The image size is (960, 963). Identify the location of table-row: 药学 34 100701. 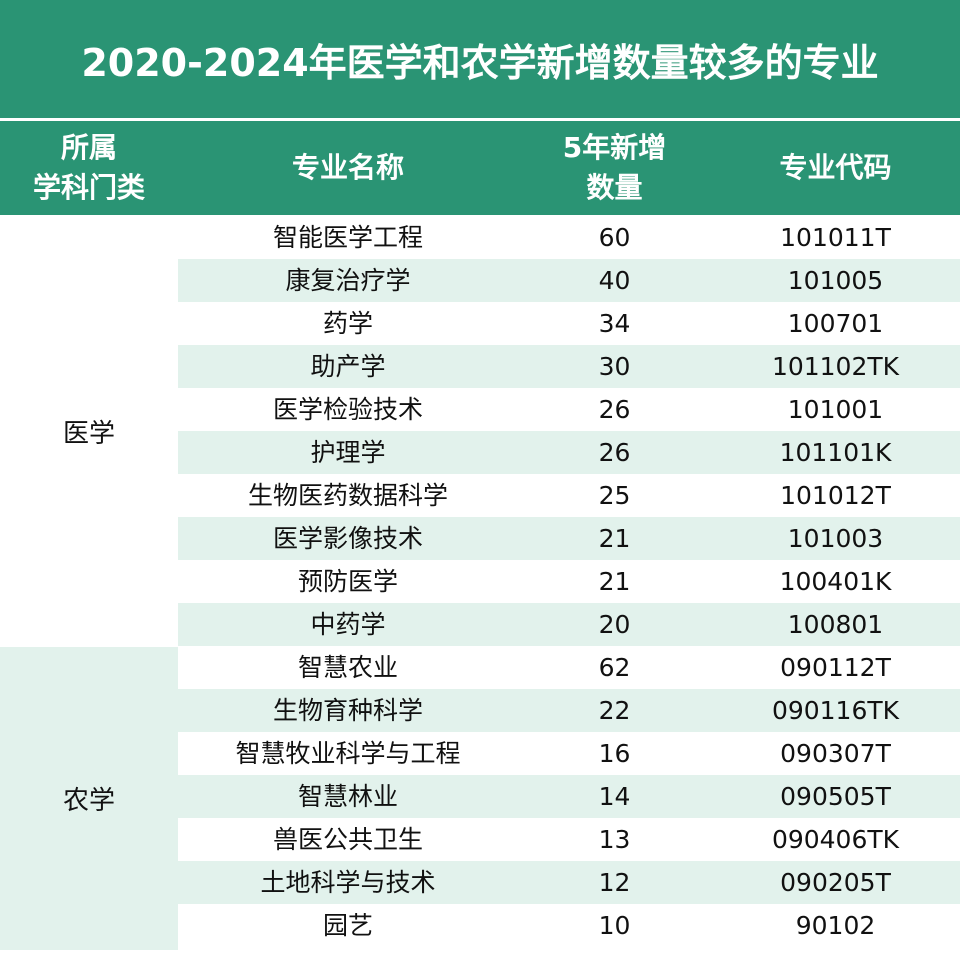
(569, 323).